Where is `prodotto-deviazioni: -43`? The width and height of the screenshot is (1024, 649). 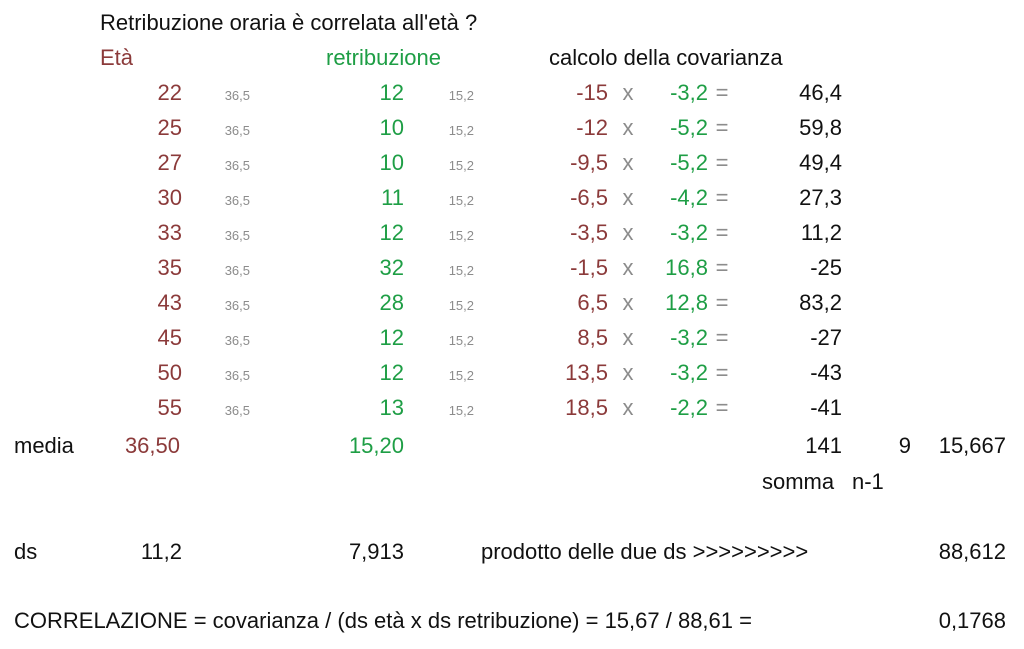
prodotto-deviazioni: -43 is located at coordinates (826, 372).